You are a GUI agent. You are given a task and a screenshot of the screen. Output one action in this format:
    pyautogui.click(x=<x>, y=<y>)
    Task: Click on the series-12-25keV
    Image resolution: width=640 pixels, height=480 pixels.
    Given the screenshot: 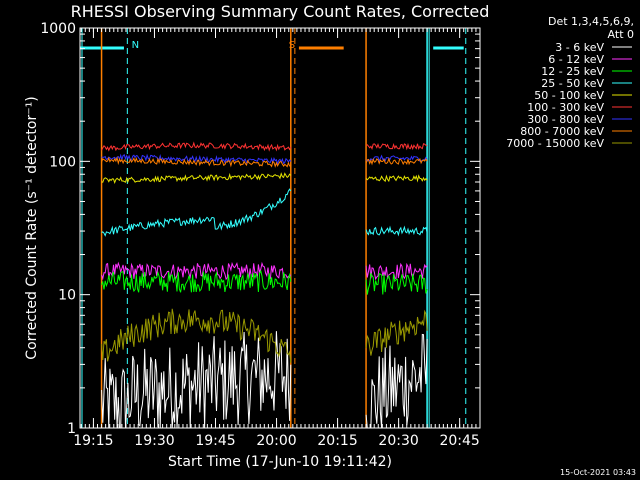 What is the action you would take?
    pyautogui.click(x=264, y=282)
    